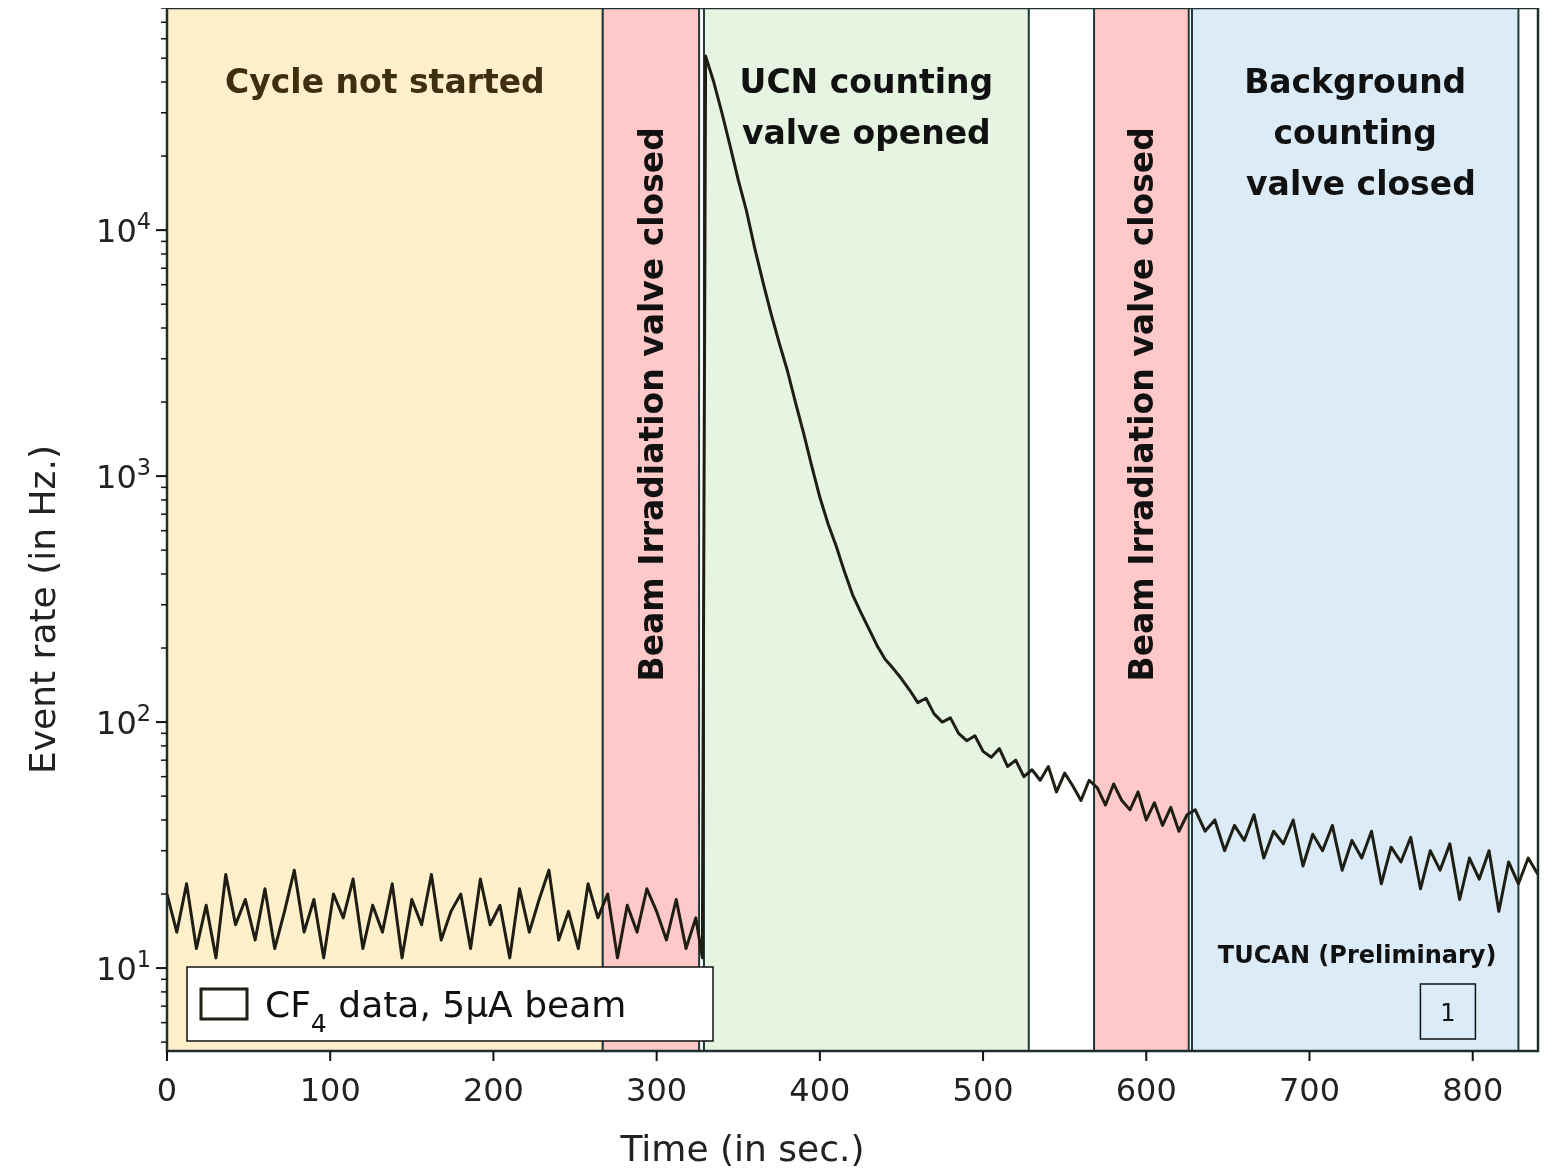 This screenshot has width=1552, height=1169. What do you see at coordinates (123, 229) in the screenshot?
I see `y-tick-label: 10$^{4}$` at bounding box center [123, 229].